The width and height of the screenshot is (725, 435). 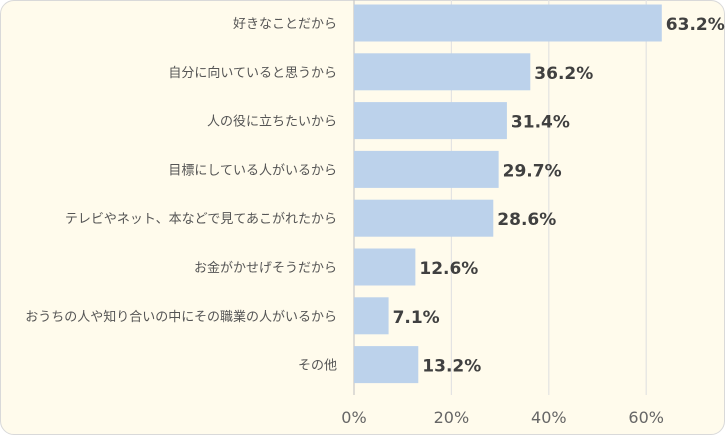 I want to click on category-label: 自分に向いていると思うから, so click(x=252, y=73).